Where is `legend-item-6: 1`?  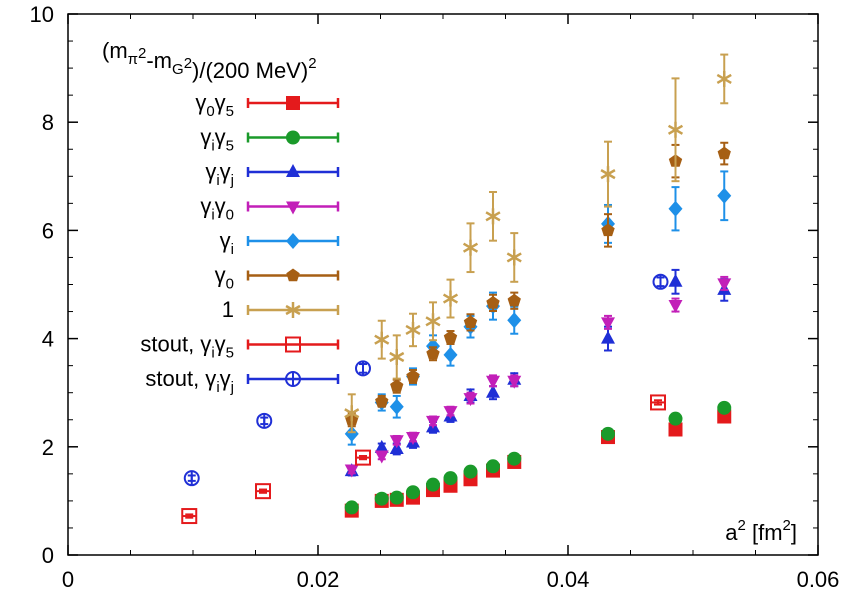 legend-item-6: 1 is located at coordinates (281, 309).